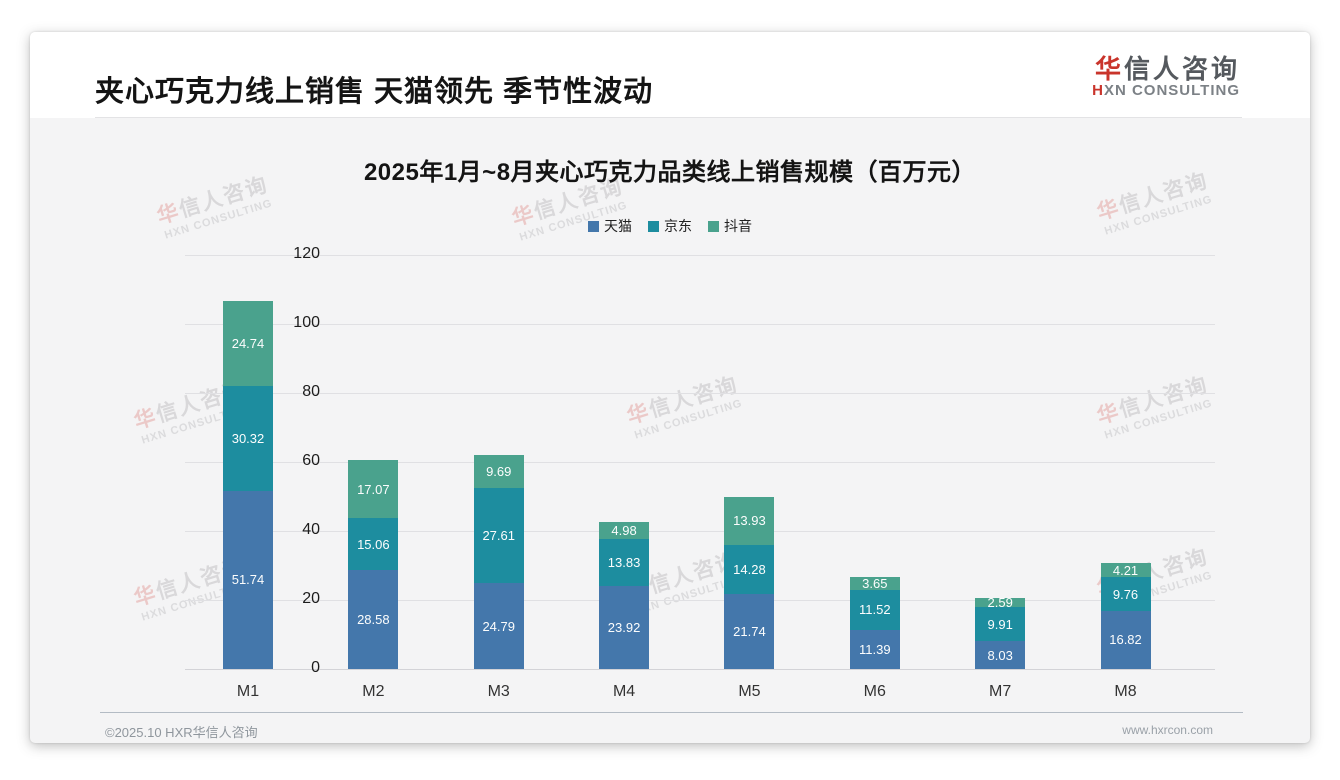 The height and width of the screenshot is (780, 1340). I want to click on x-axis-tick-label: M3, so click(498, 691).